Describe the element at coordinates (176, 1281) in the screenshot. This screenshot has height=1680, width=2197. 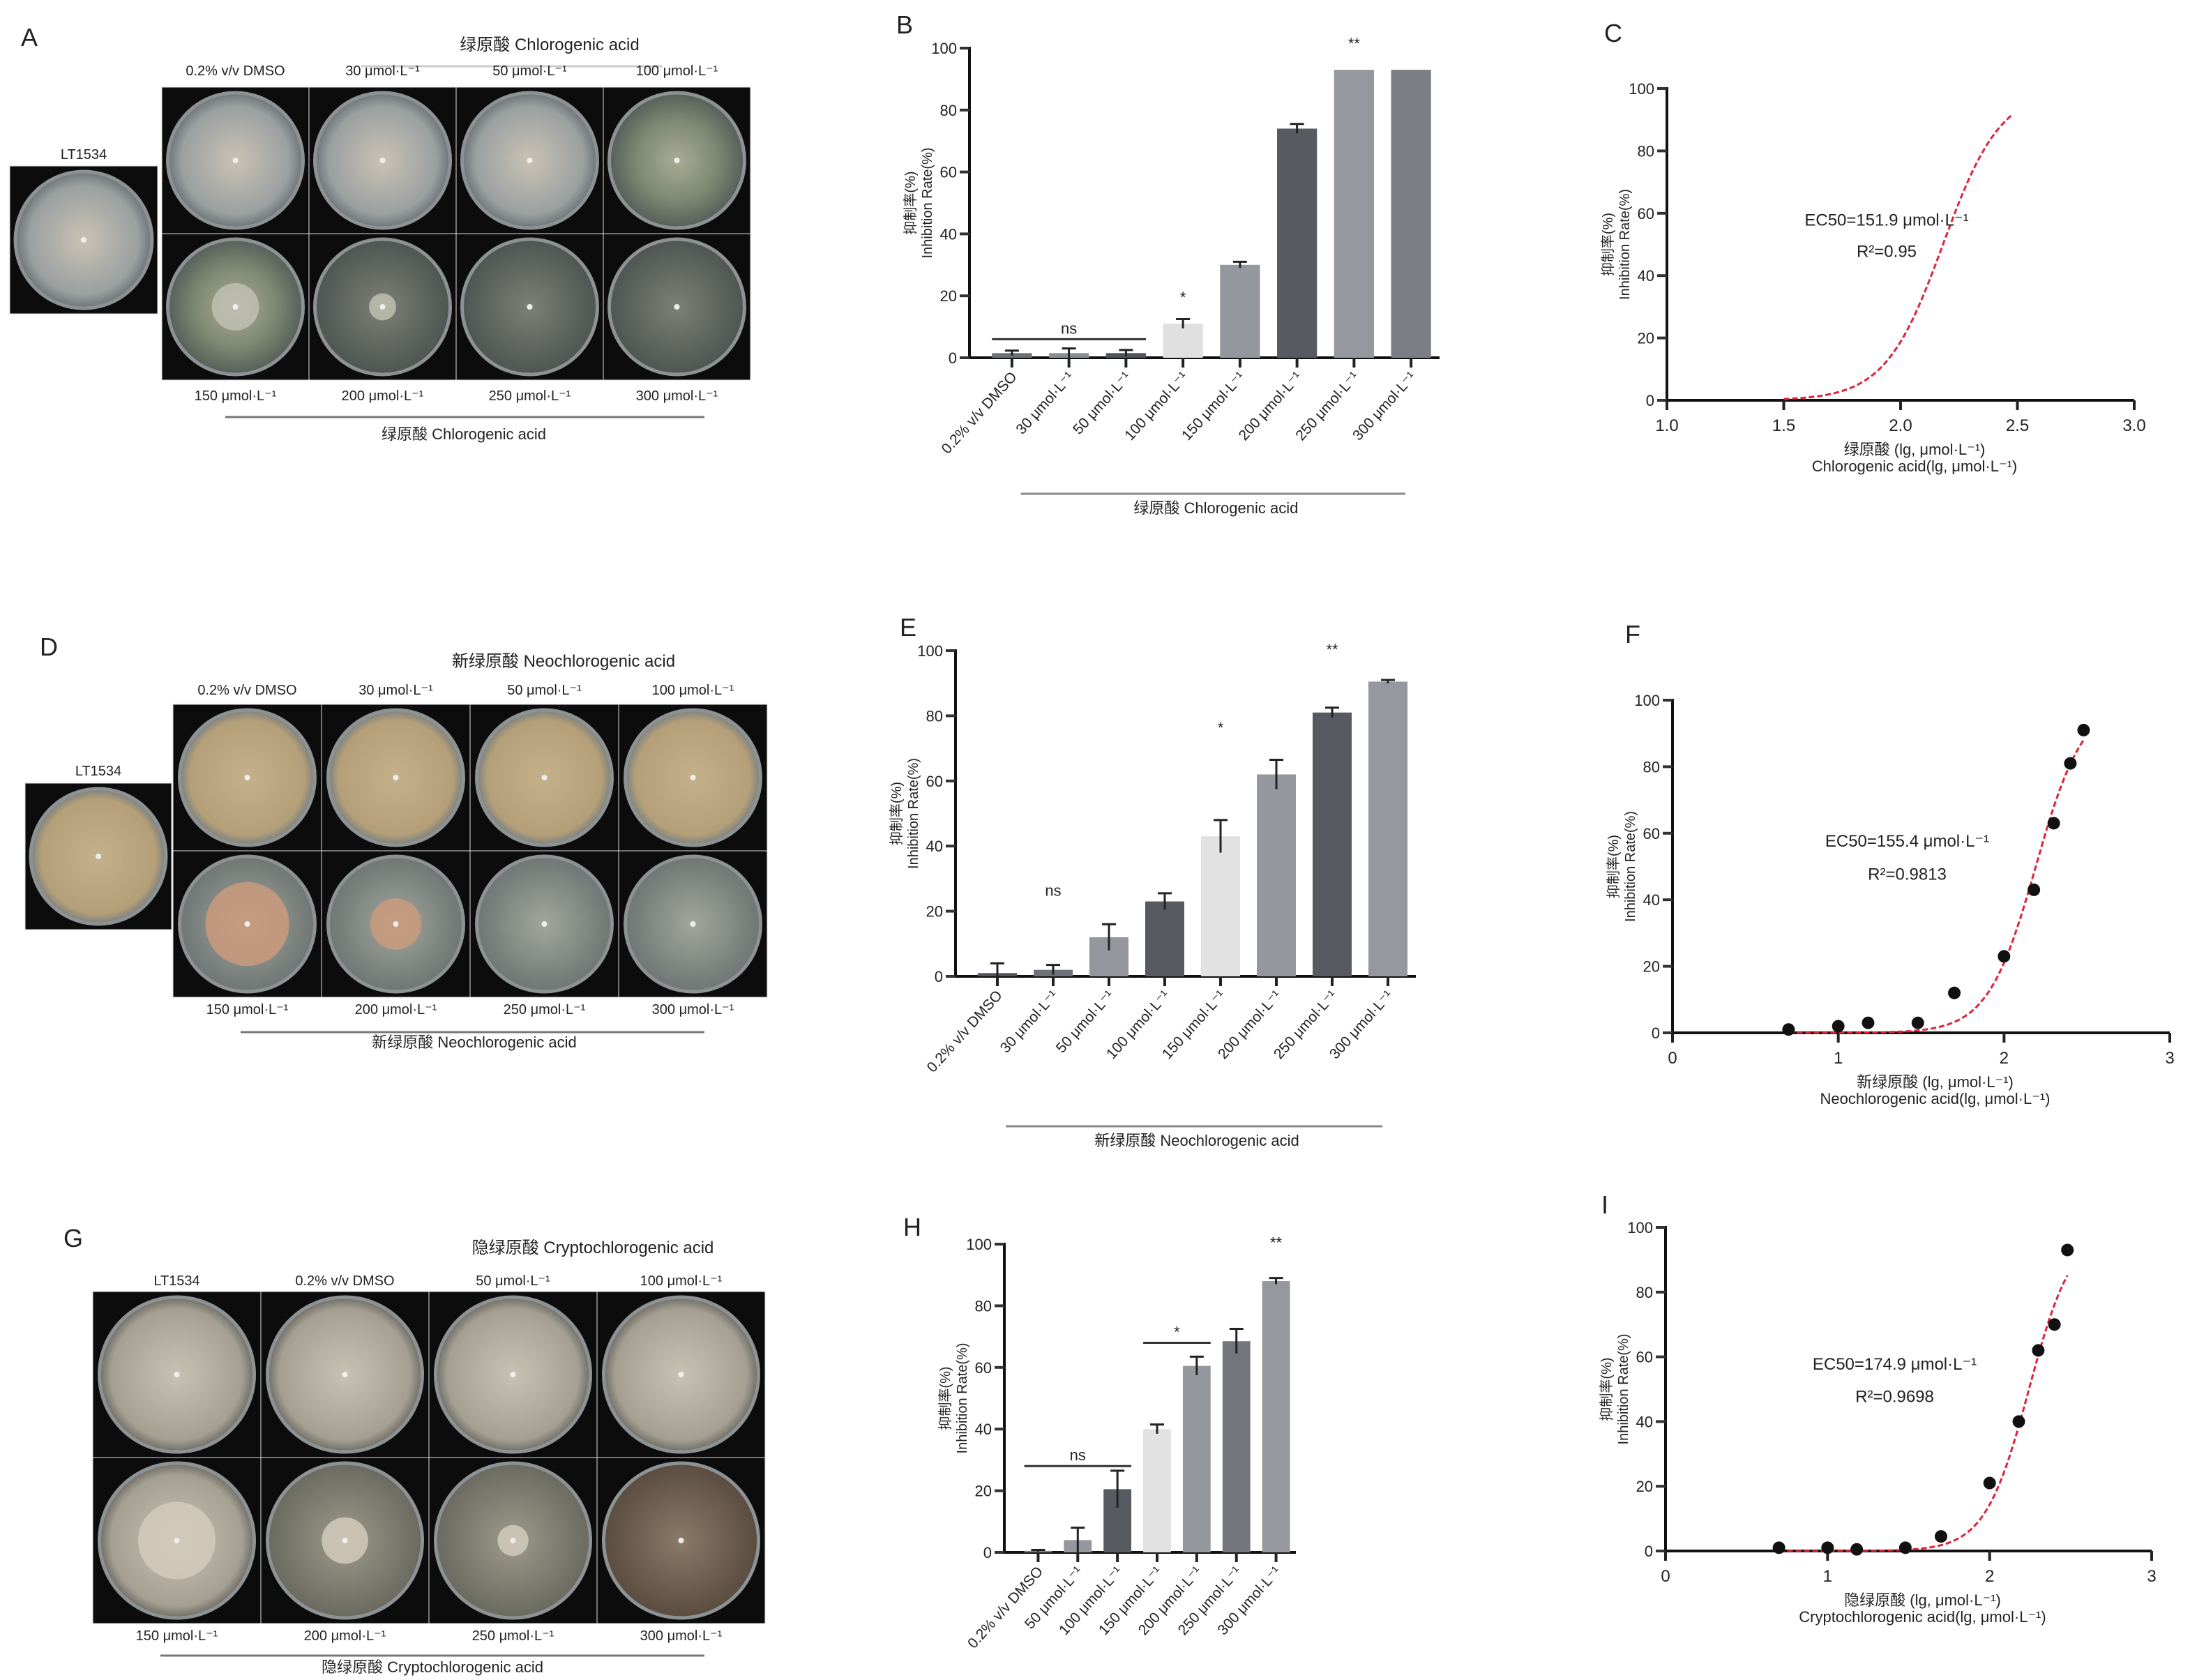
I see `concentration-label: LT1534` at that location.